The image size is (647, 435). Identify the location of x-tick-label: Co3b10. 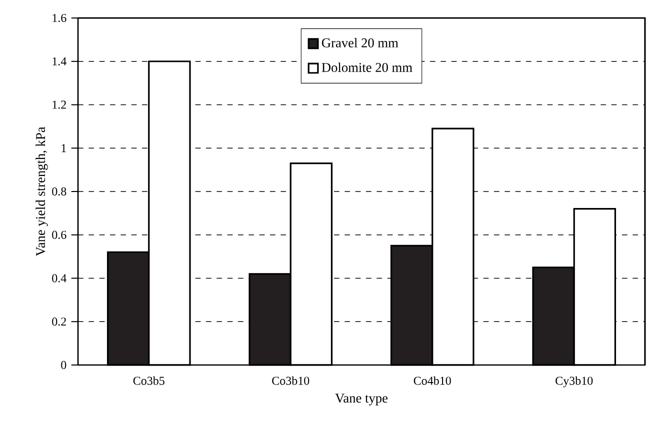
(291, 380).